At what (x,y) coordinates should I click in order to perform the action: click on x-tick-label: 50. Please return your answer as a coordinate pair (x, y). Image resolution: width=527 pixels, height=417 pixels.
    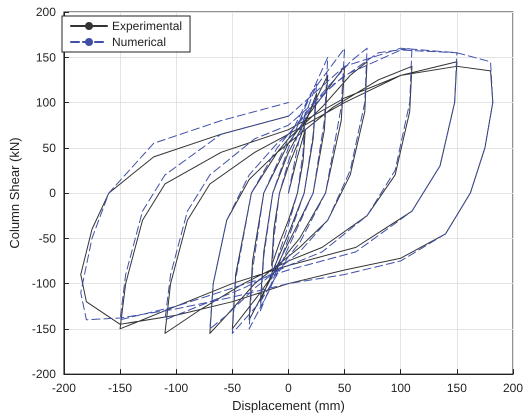
    Looking at the image, I should click on (345, 388).